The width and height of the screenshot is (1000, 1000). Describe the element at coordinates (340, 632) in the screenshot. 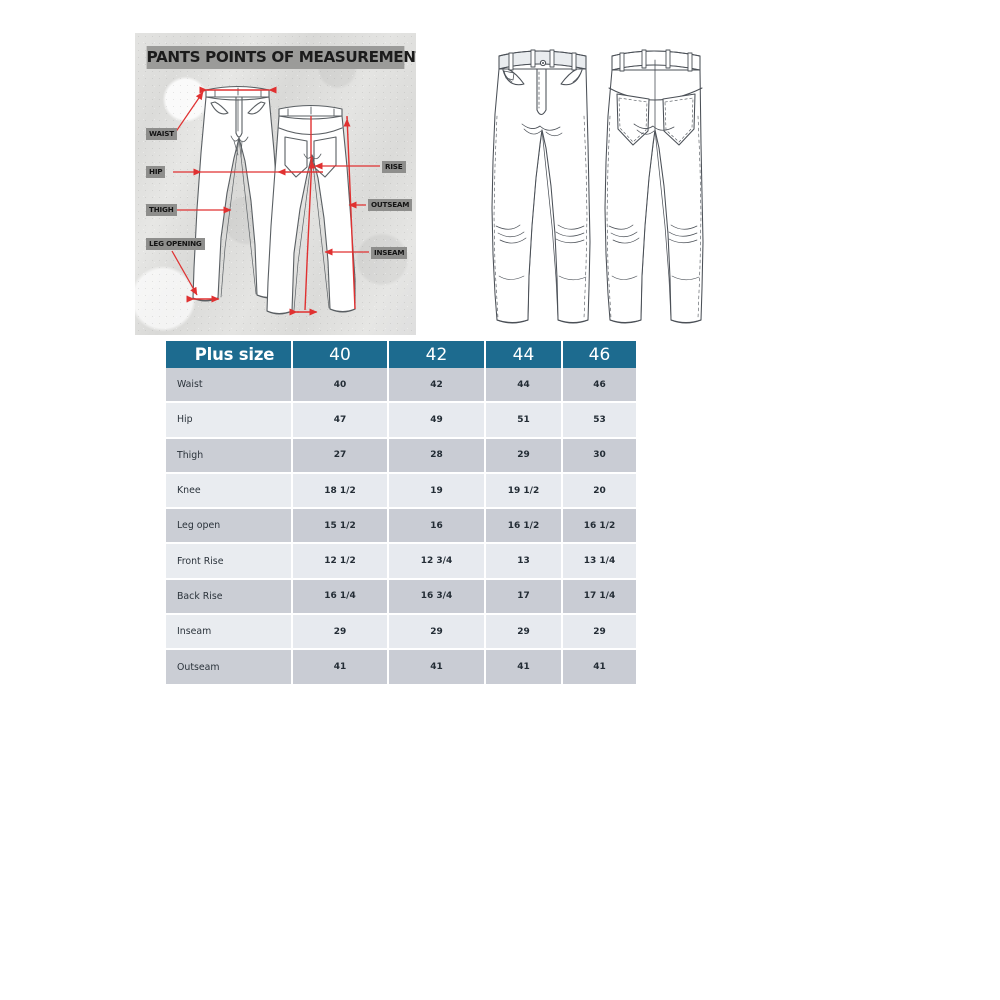

I see `cell-inseam-40: 29` at that location.